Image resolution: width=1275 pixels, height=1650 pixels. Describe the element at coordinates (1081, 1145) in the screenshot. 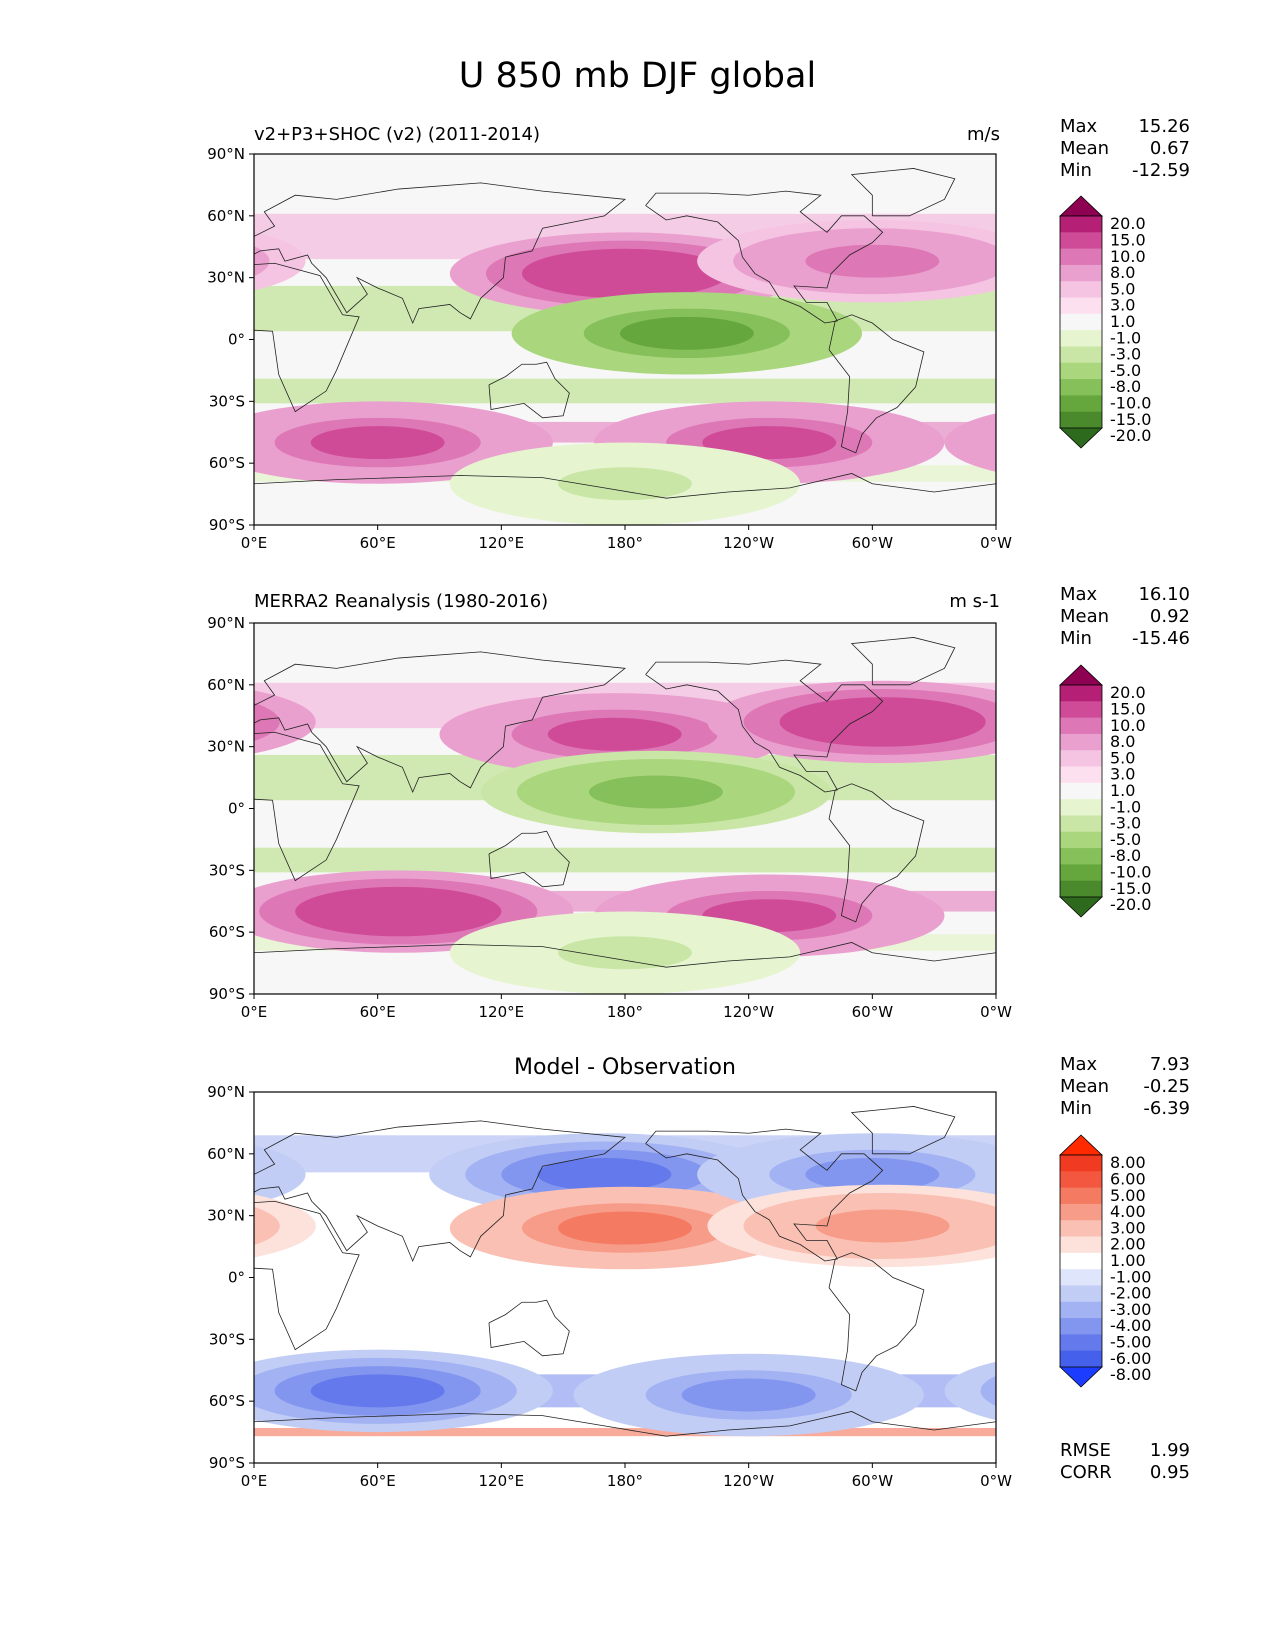

I see `colorbar-extend-top` at that location.